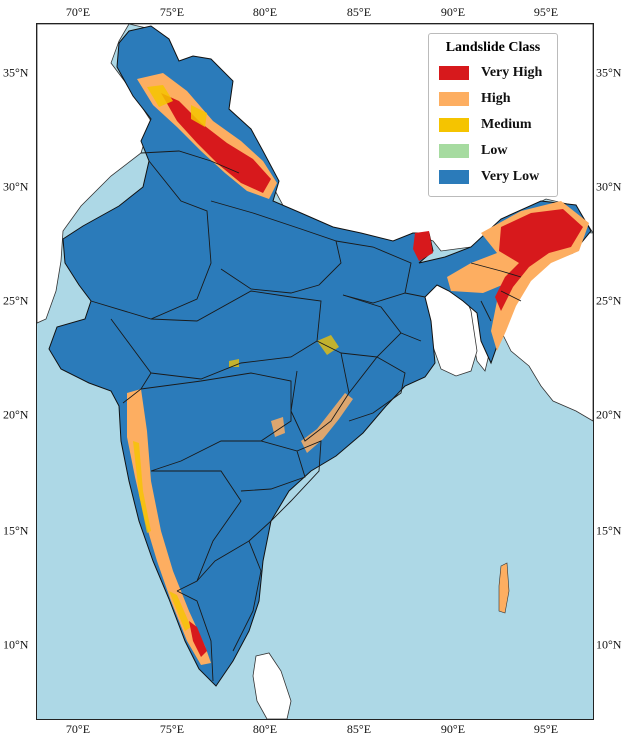 The height and width of the screenshot is (745, 625). Describe the element at coordinates (216, 422) in the screenshot. I see `state-border-maharashtra` at that location.